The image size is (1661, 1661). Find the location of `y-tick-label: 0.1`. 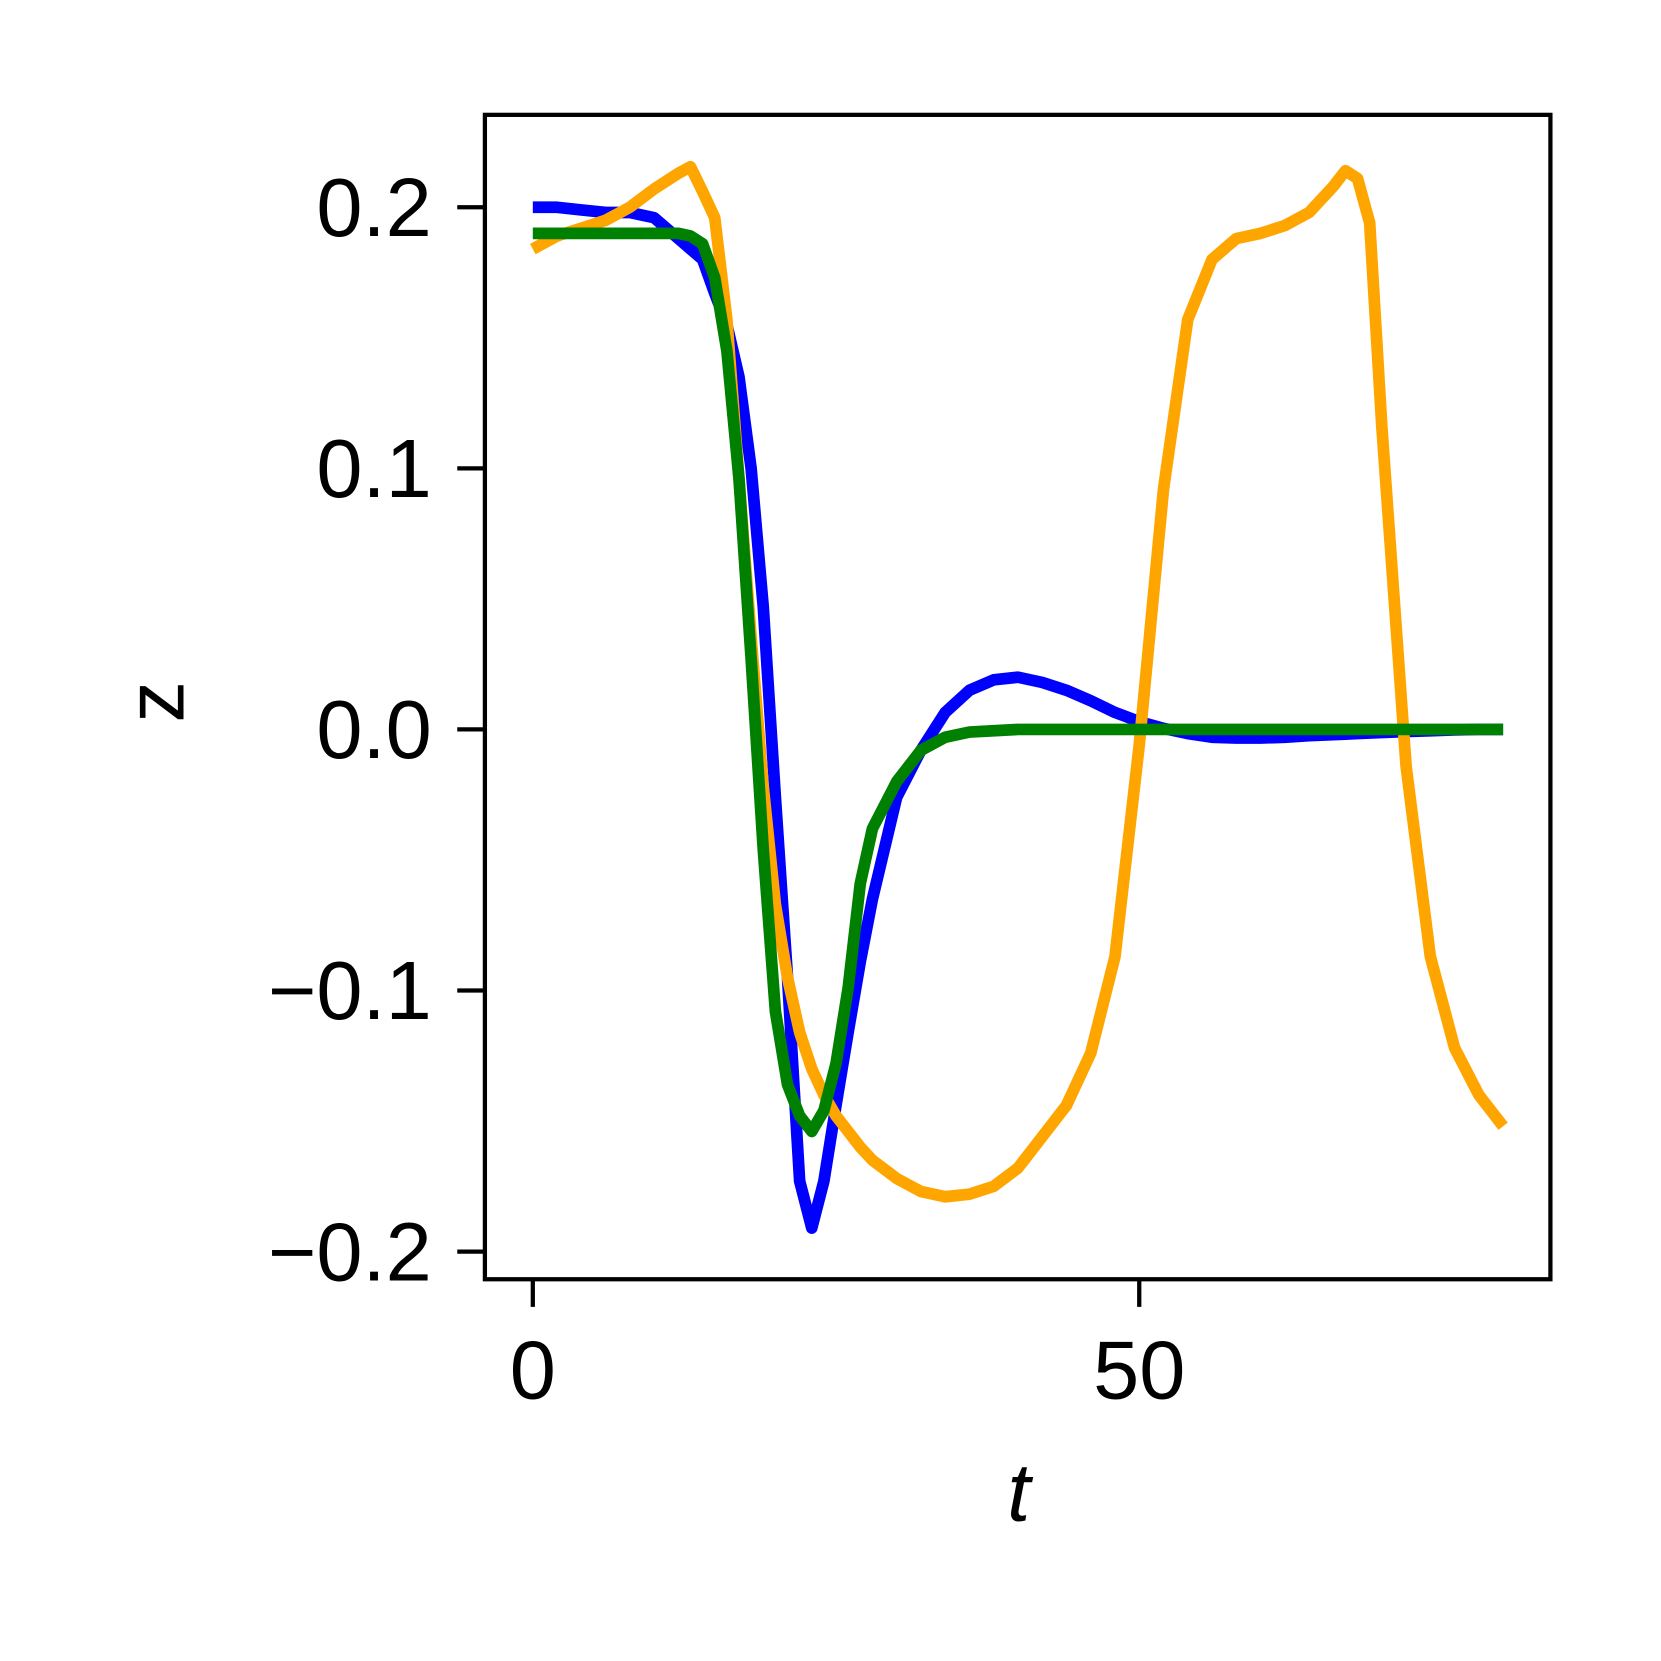

y-tick-label: 0.1 is located at coordinates (373, 468).